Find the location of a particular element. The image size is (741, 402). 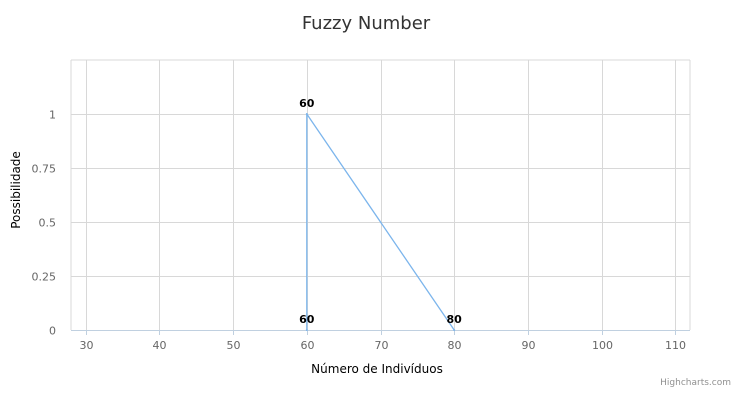

y-tick-label: 0.5 is located at coordinates (48, 223).